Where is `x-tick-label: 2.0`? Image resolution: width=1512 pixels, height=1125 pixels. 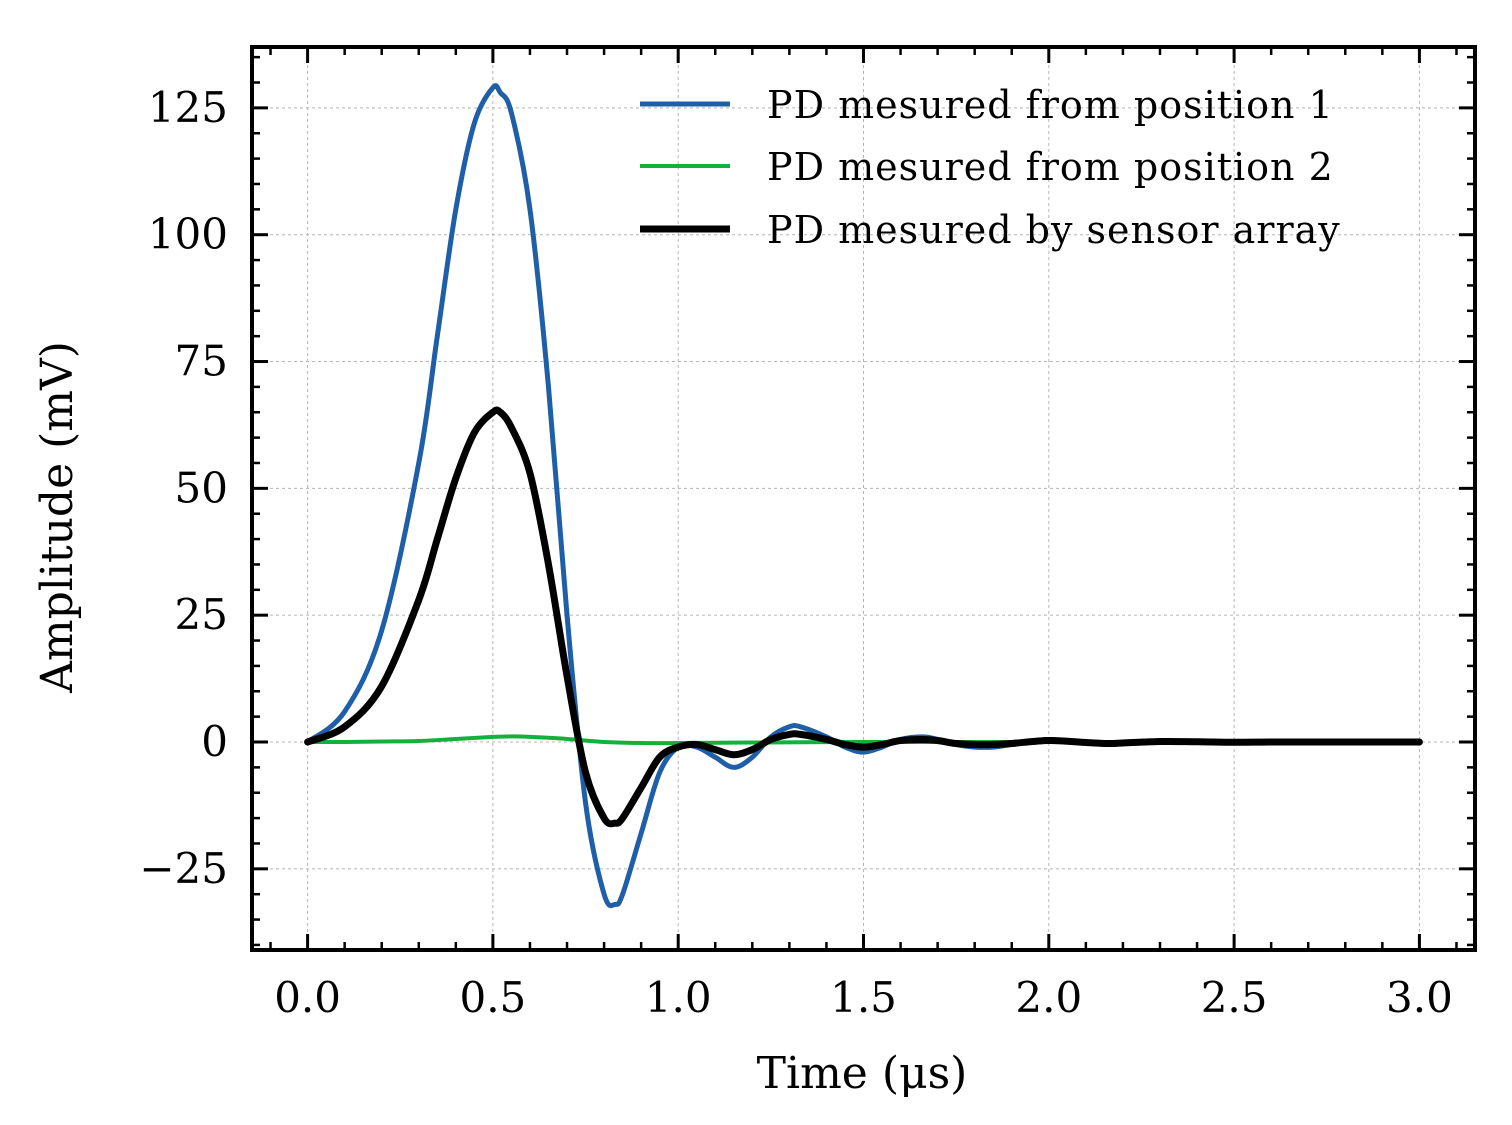 x-tick-label: 2.0 is located at coordinates (1048, 997).